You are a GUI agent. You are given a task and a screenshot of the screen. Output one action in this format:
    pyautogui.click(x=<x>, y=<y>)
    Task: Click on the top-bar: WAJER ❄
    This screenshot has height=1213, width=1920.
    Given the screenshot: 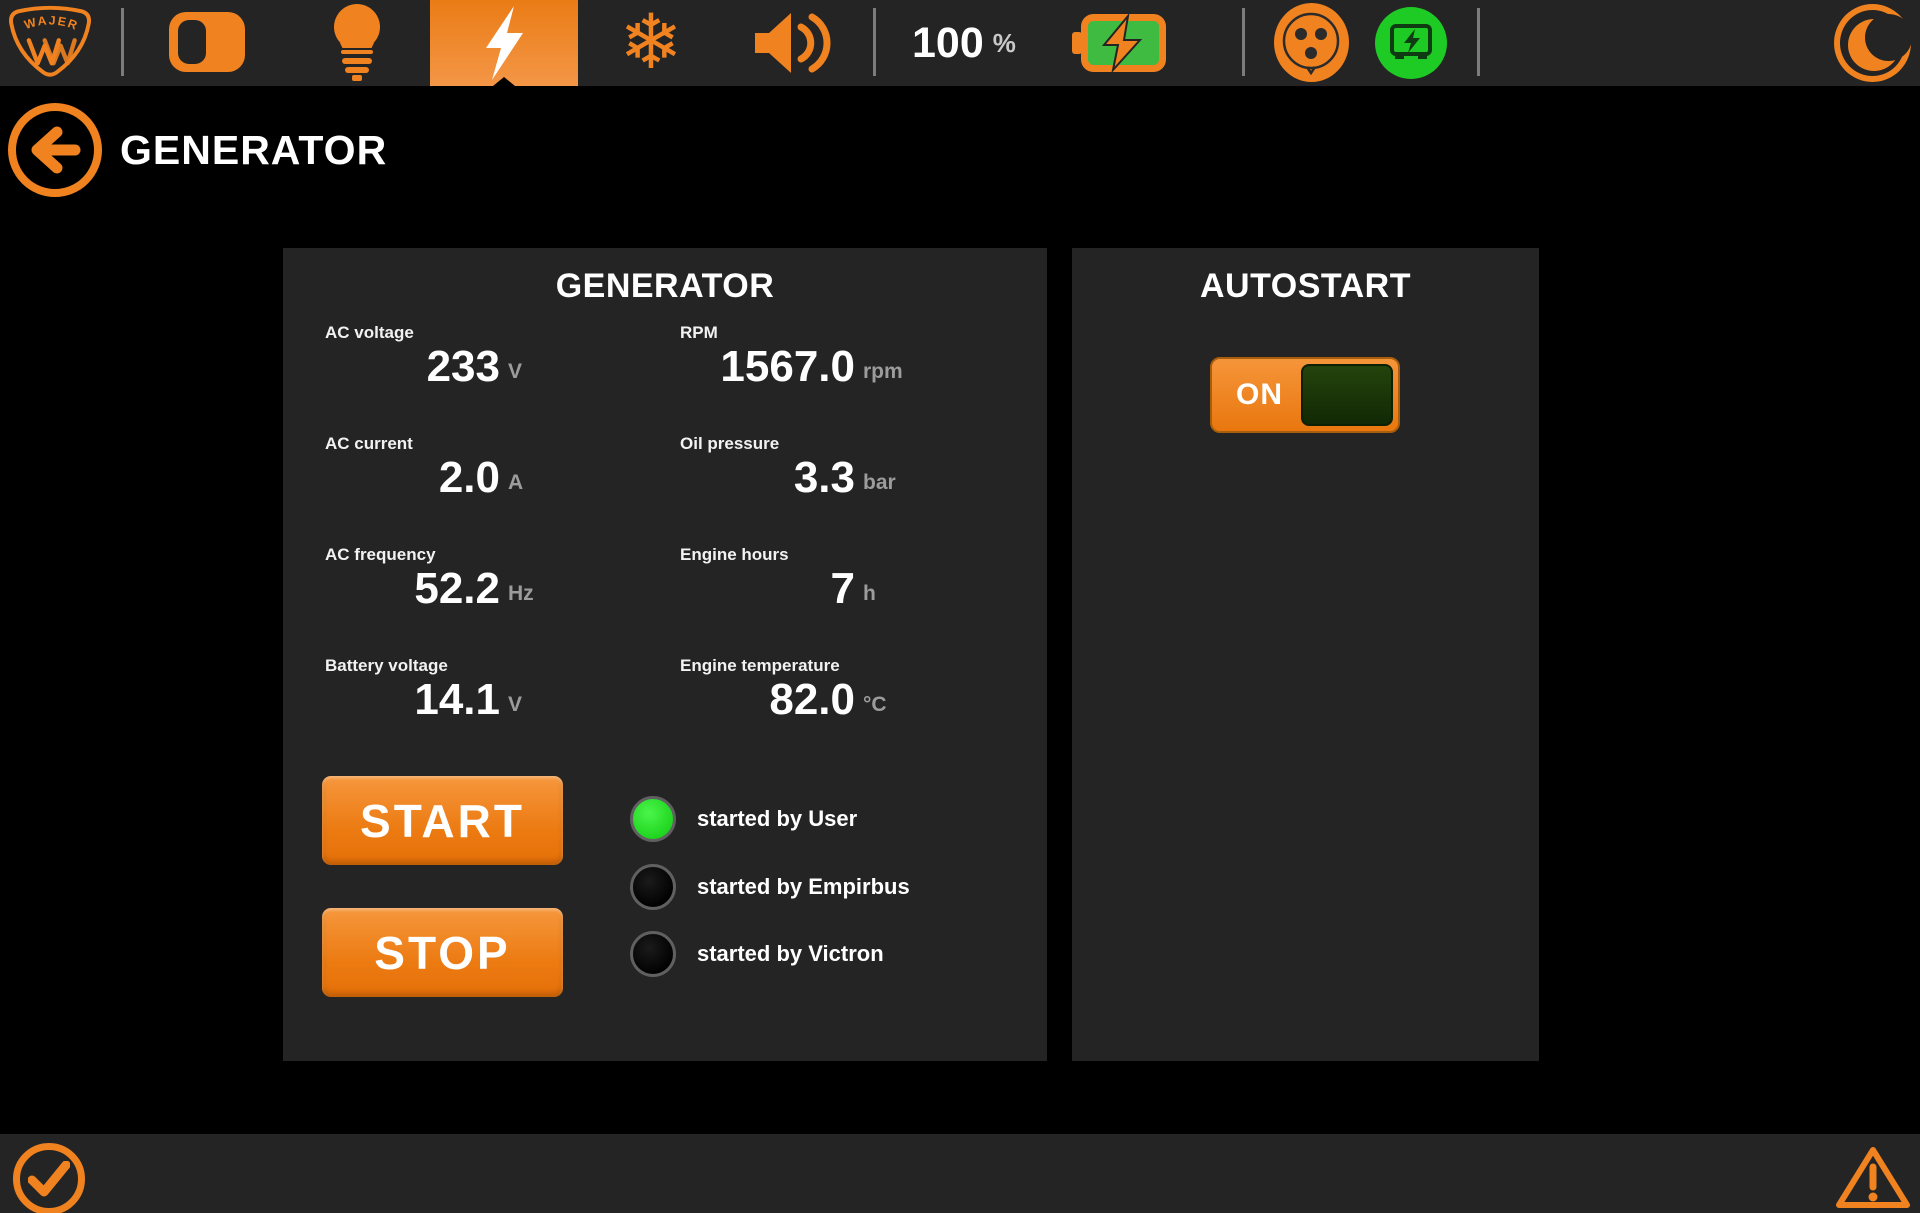 What is the action you would take?
    pyautogui.click(x=960, y=43)
    